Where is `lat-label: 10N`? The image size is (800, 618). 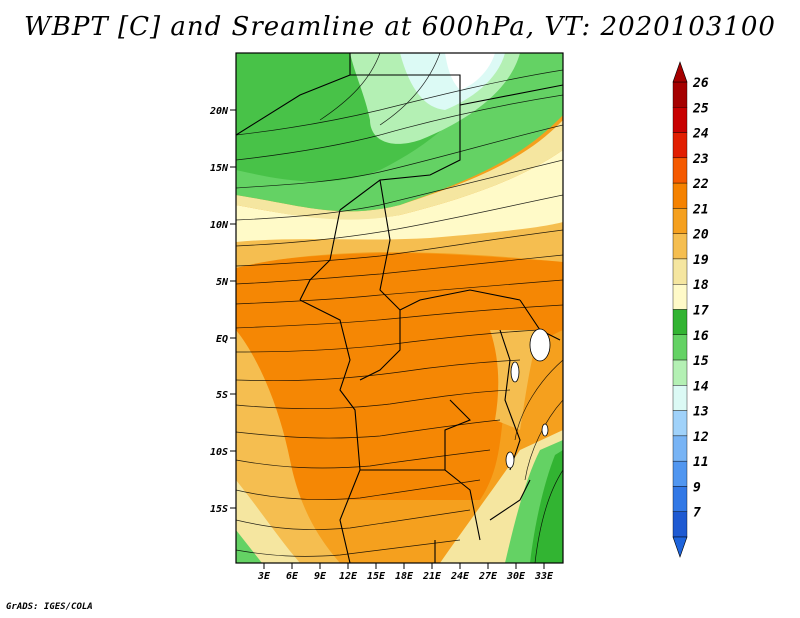 lat-label: 10N is located at coordinates (219, 225).